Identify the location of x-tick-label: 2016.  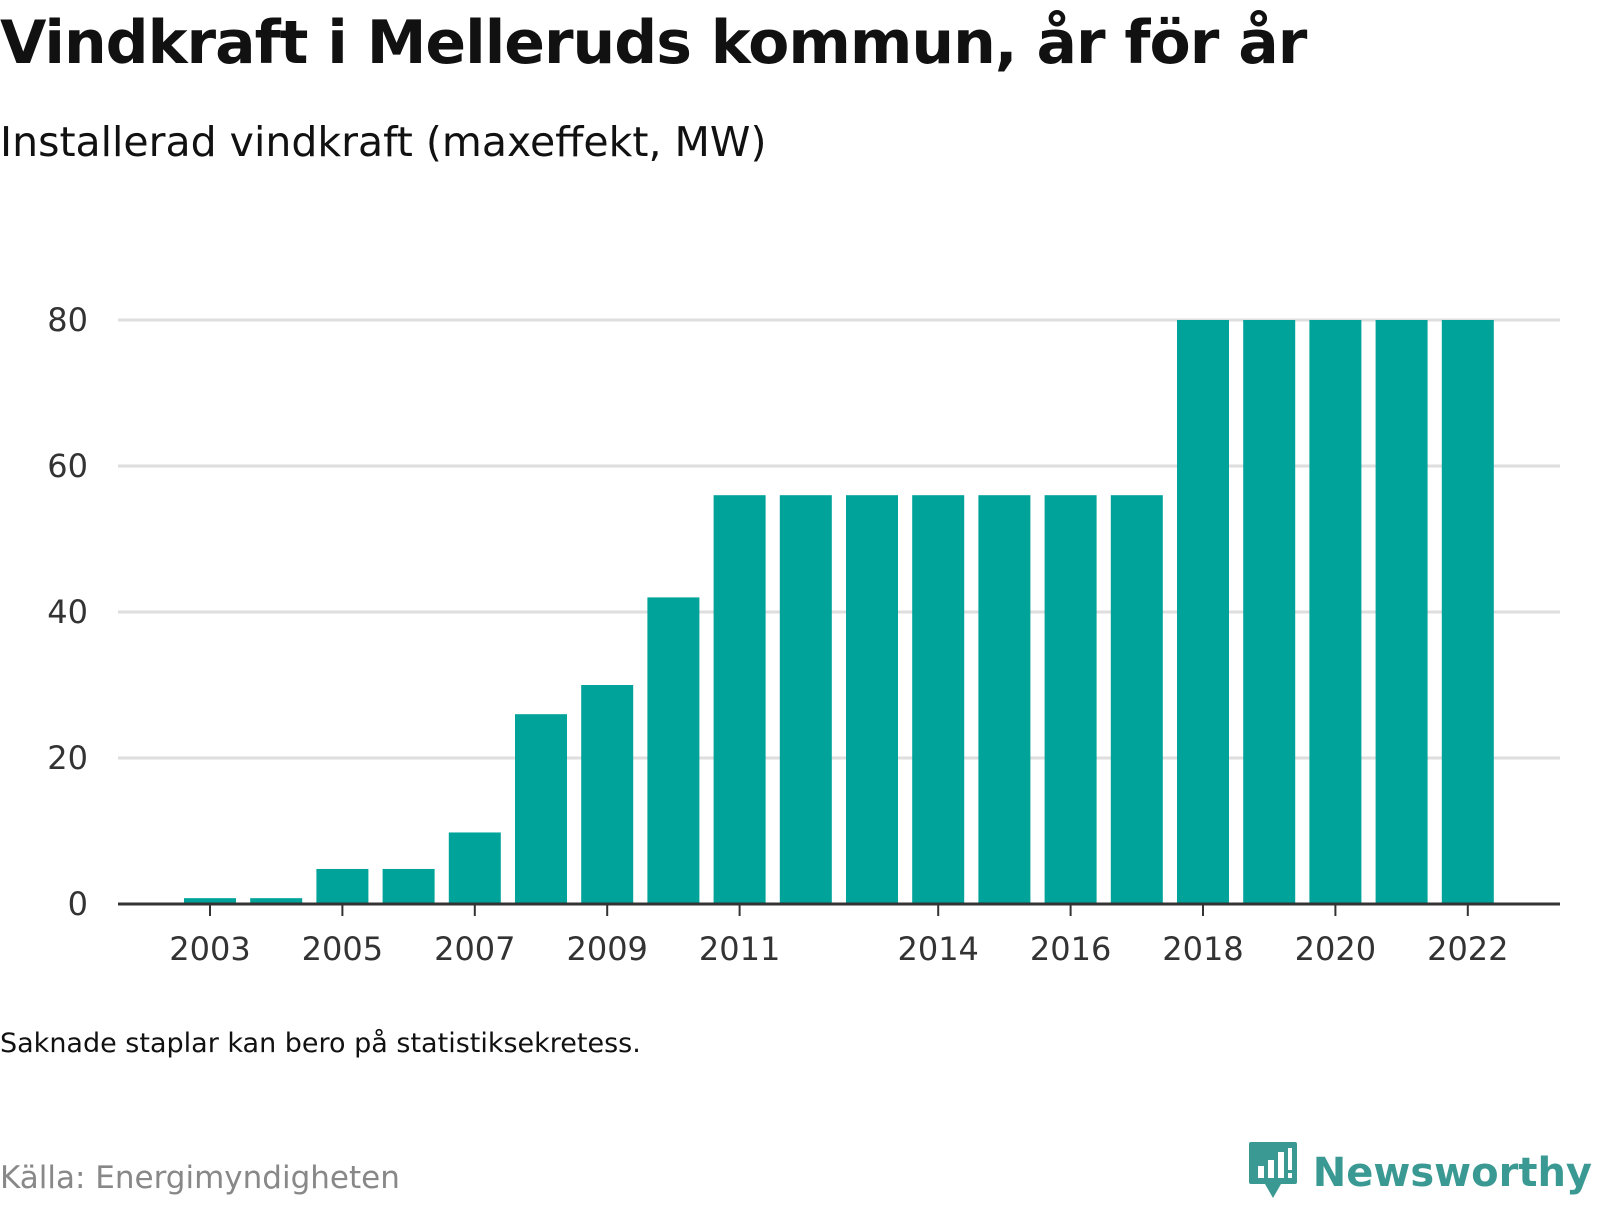
(1070, 949).